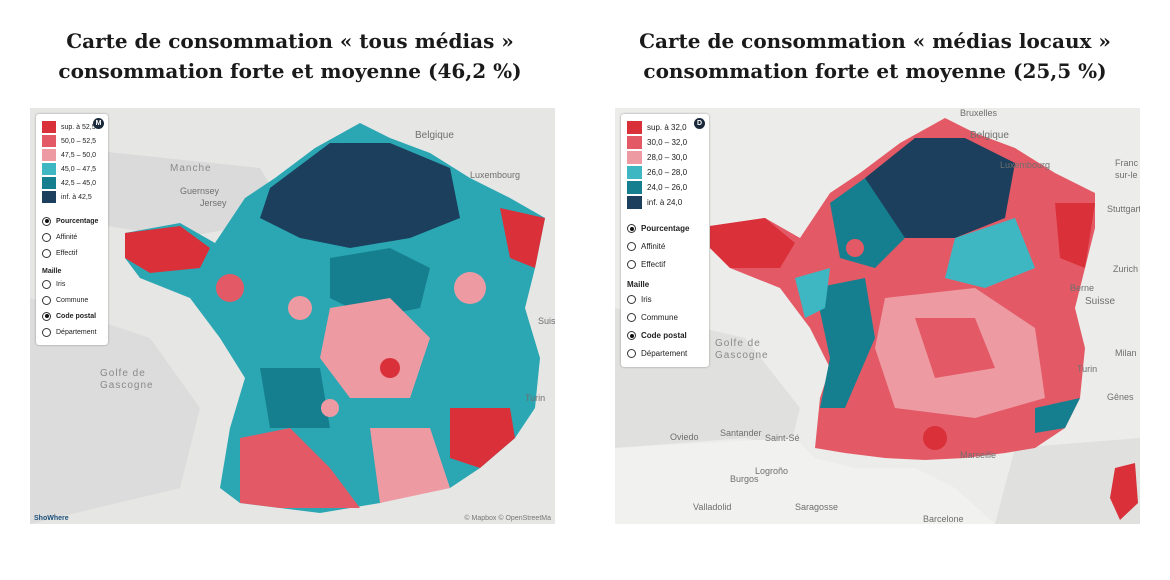  Describe the element at coordinates (200, 191) in the screenshot. I see `label-guernsey: Guernsey` at that location.